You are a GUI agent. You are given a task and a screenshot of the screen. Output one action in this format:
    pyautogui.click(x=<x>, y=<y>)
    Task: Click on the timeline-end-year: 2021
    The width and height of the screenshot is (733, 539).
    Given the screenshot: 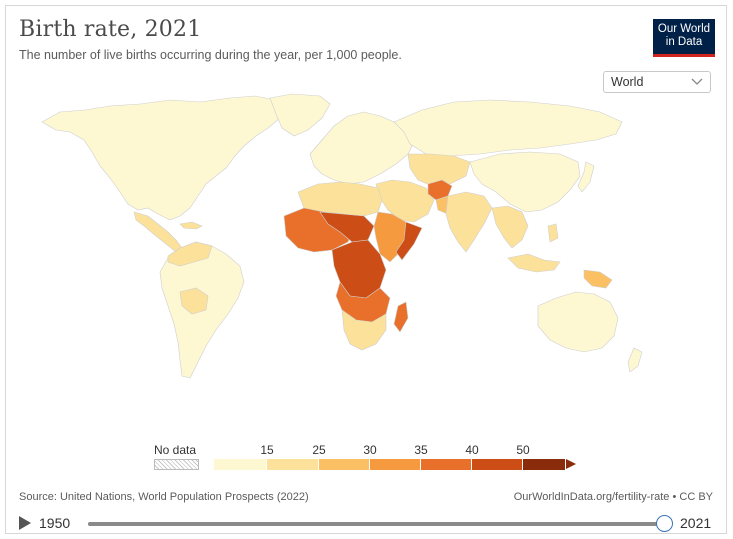 What is the action you would take?
    pyautogui.click(x=696, y=523)
    